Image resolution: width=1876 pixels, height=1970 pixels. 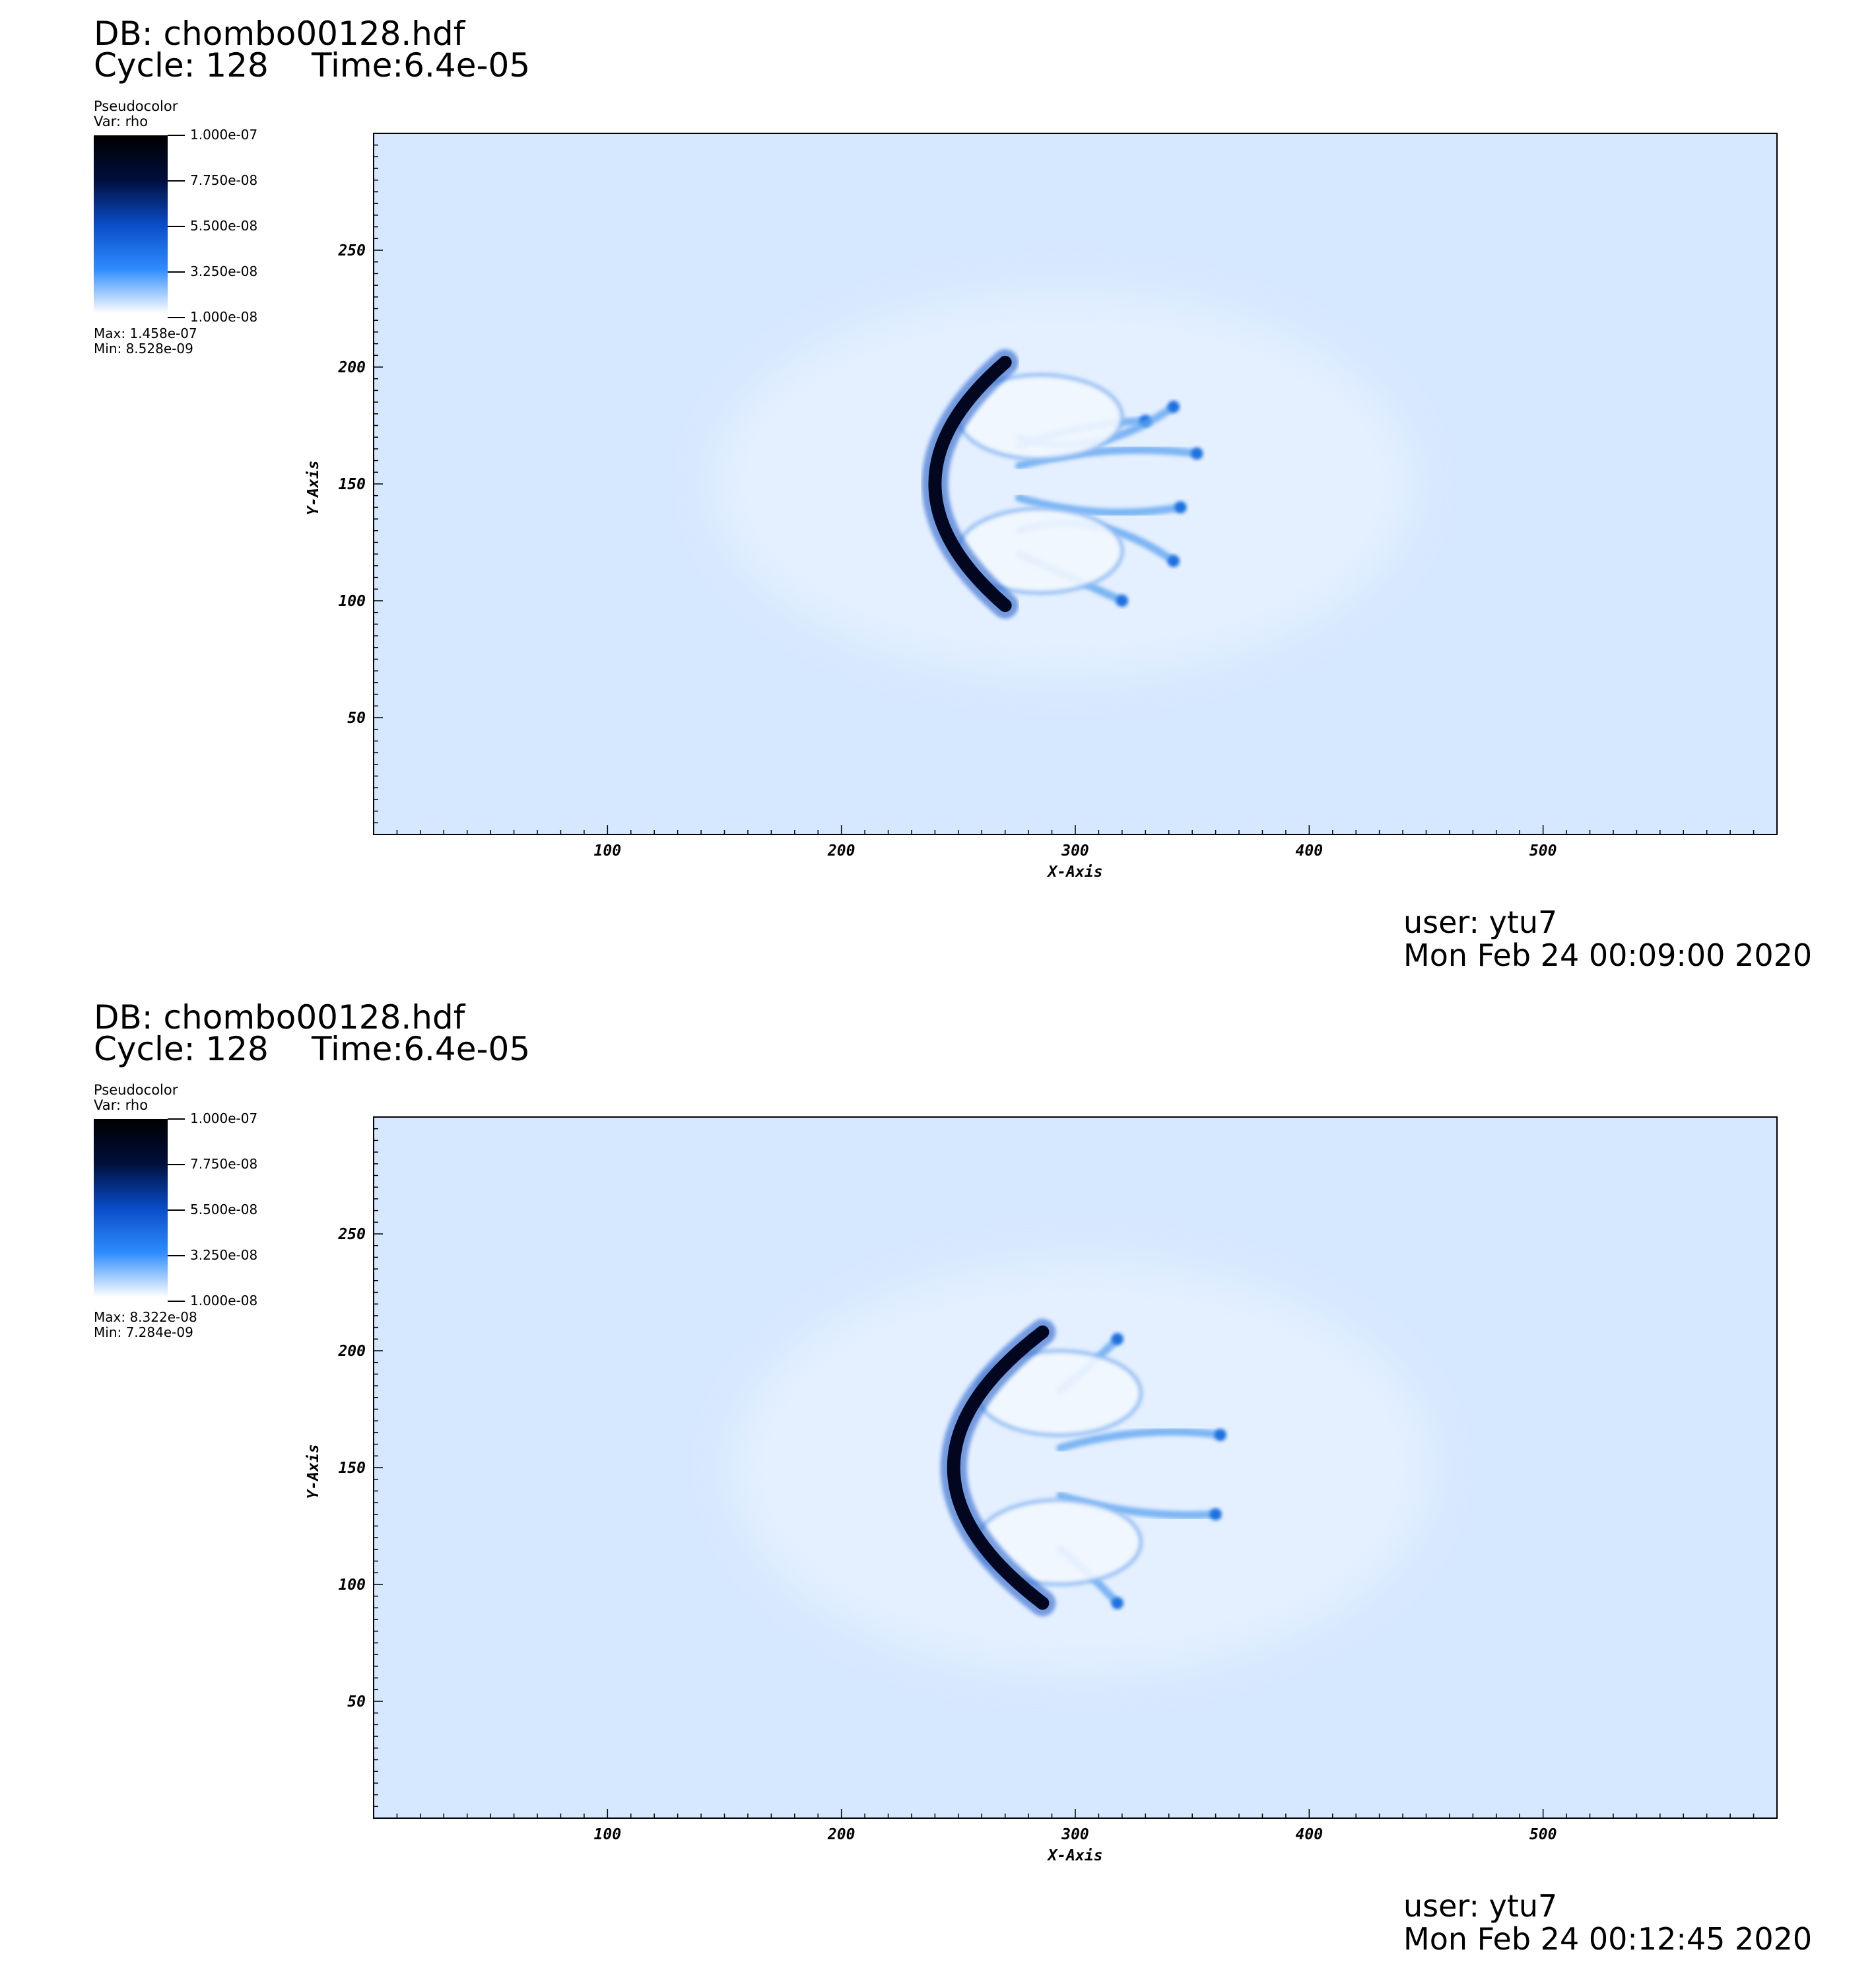 I want to click on legend-min: Min: 7.284e-09, so click(x=143, y=1332).